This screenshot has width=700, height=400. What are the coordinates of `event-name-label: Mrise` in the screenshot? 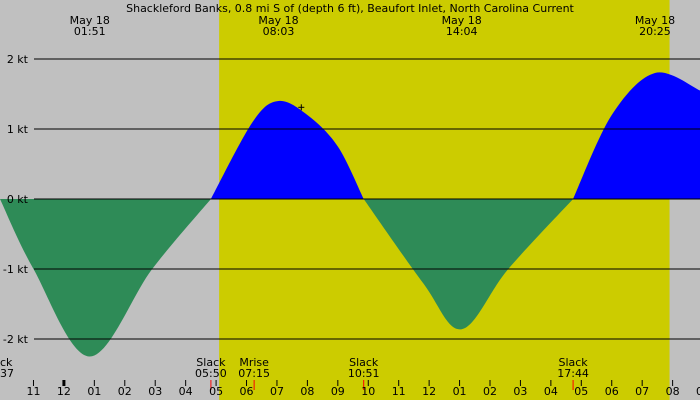 It's located at (254, 362).